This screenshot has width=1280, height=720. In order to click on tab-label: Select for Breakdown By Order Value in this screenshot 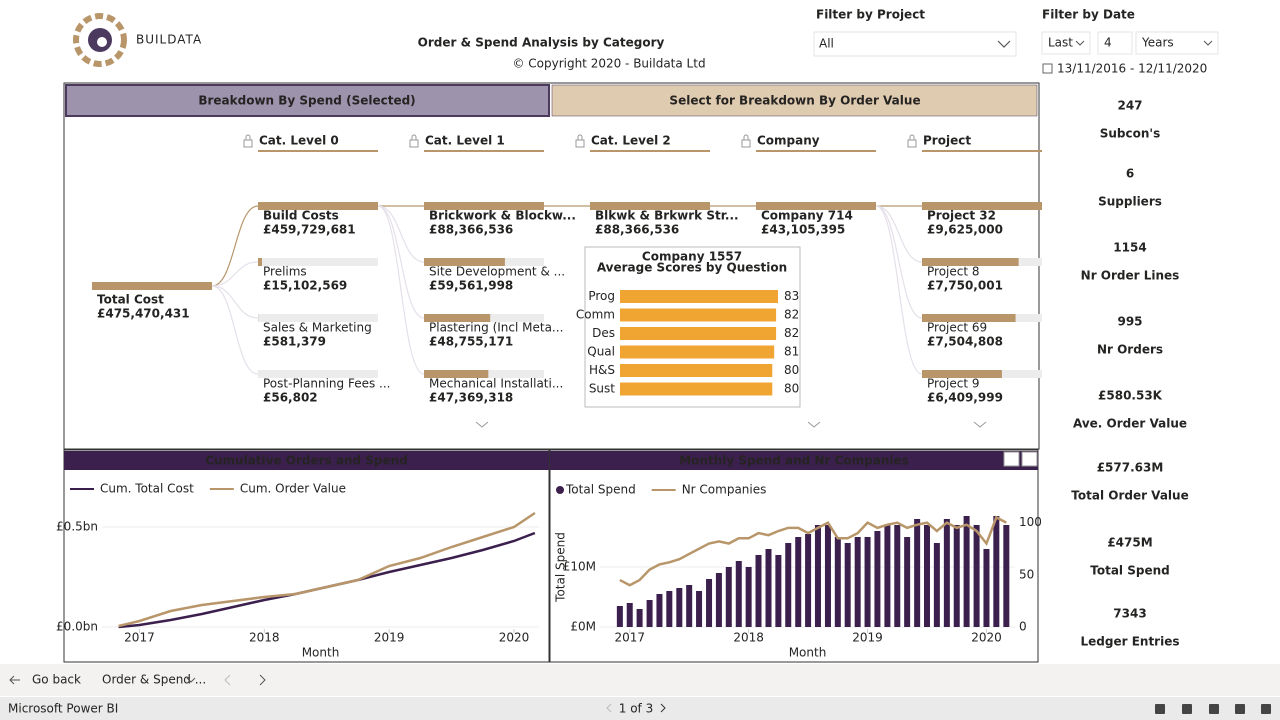, I will do `click(794, 101)`.